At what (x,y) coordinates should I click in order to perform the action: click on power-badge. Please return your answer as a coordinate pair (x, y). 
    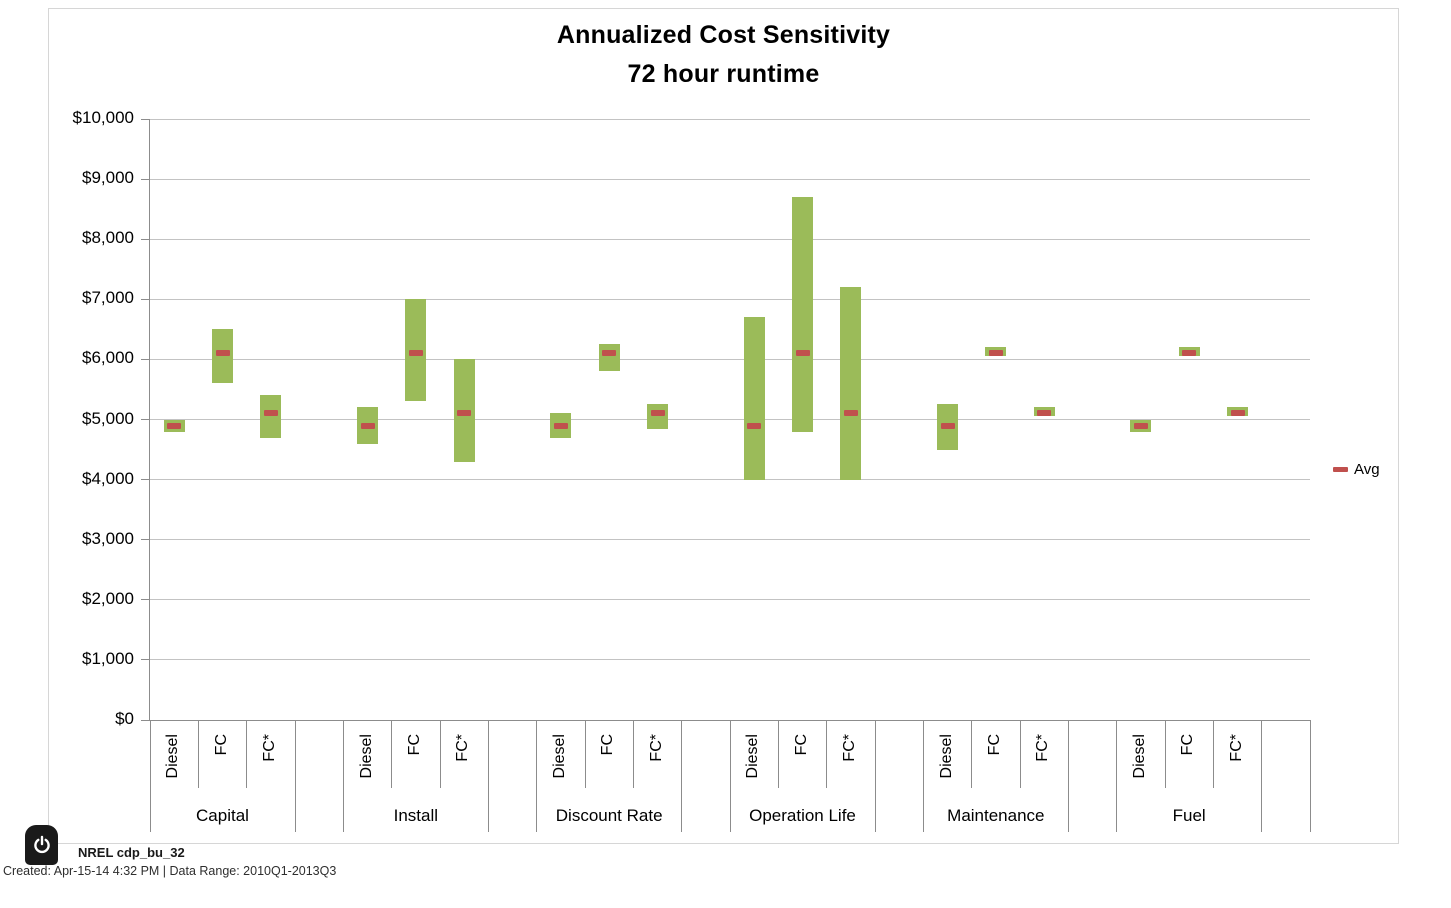
    Looking at the image, I should click on (41, 845).